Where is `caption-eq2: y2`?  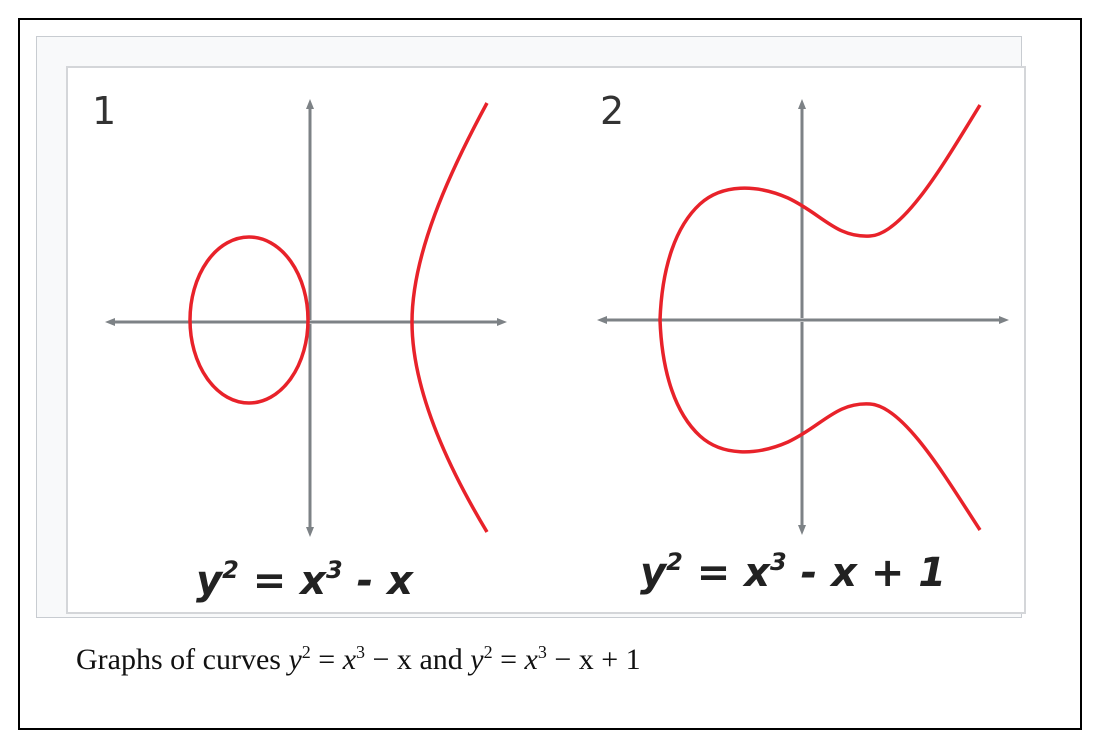 caption-eq2: y2 is located at coordinates (481, 659).